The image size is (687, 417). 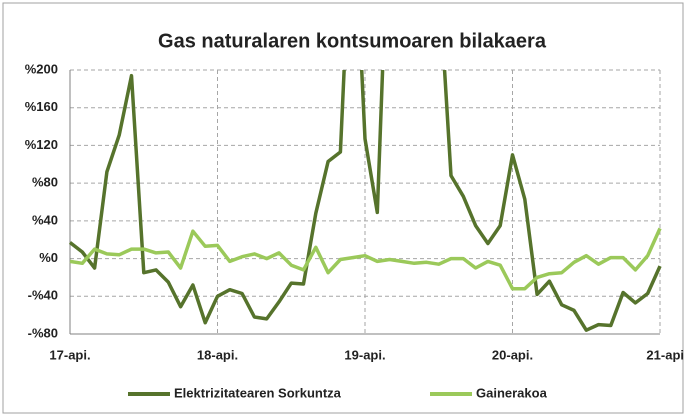 I want to click on x-tick-label: 17-api., so click(x=69, y=354).